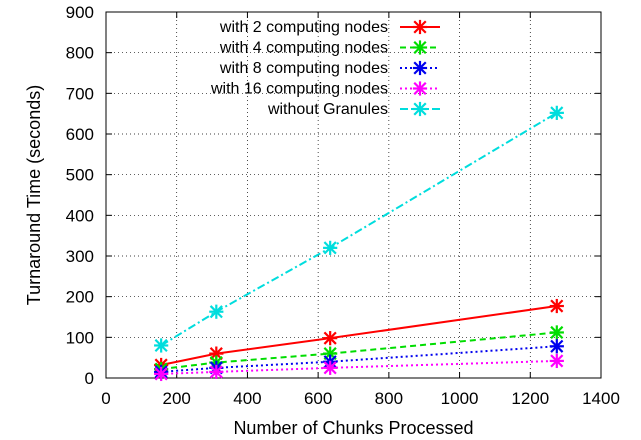 The height and width of the screenshot is (440, 641). Describe the element at coordinates (389, 398) in the screenshot. I see `x-tick-label: 800` at that location.